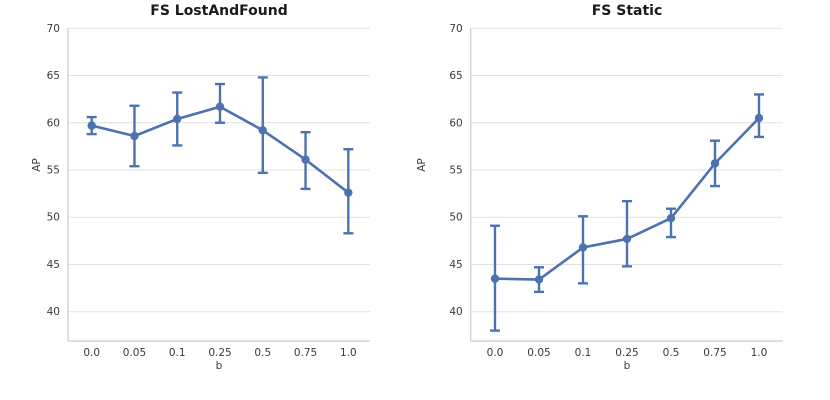 The image size is (830, 400). I want to click on chart-title: FS Static, so click(627, 11).